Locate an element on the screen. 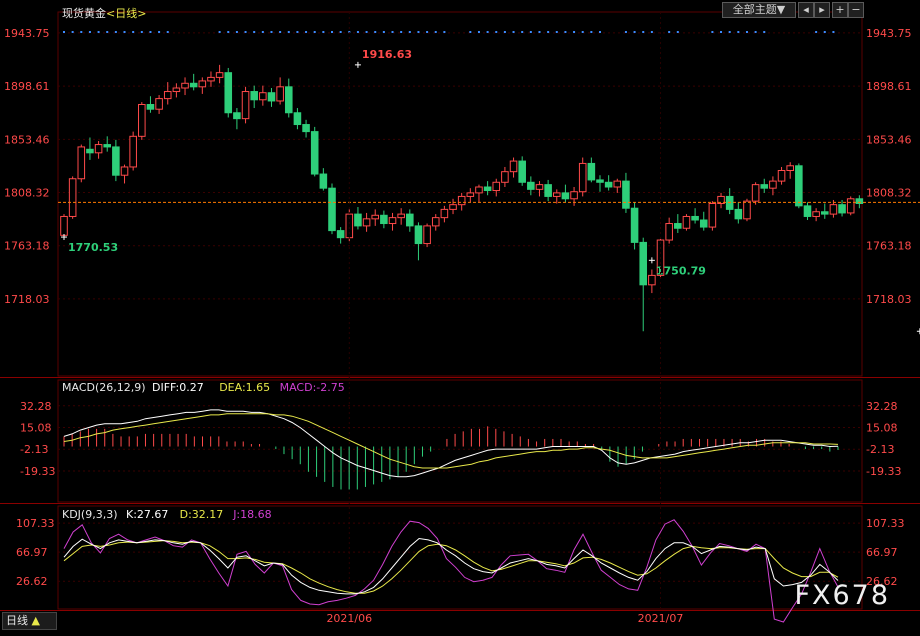 The width and height of the screenshot is (920, 636). price-axis-tick-left: 1763.18 is located at coordinates (27, 246).